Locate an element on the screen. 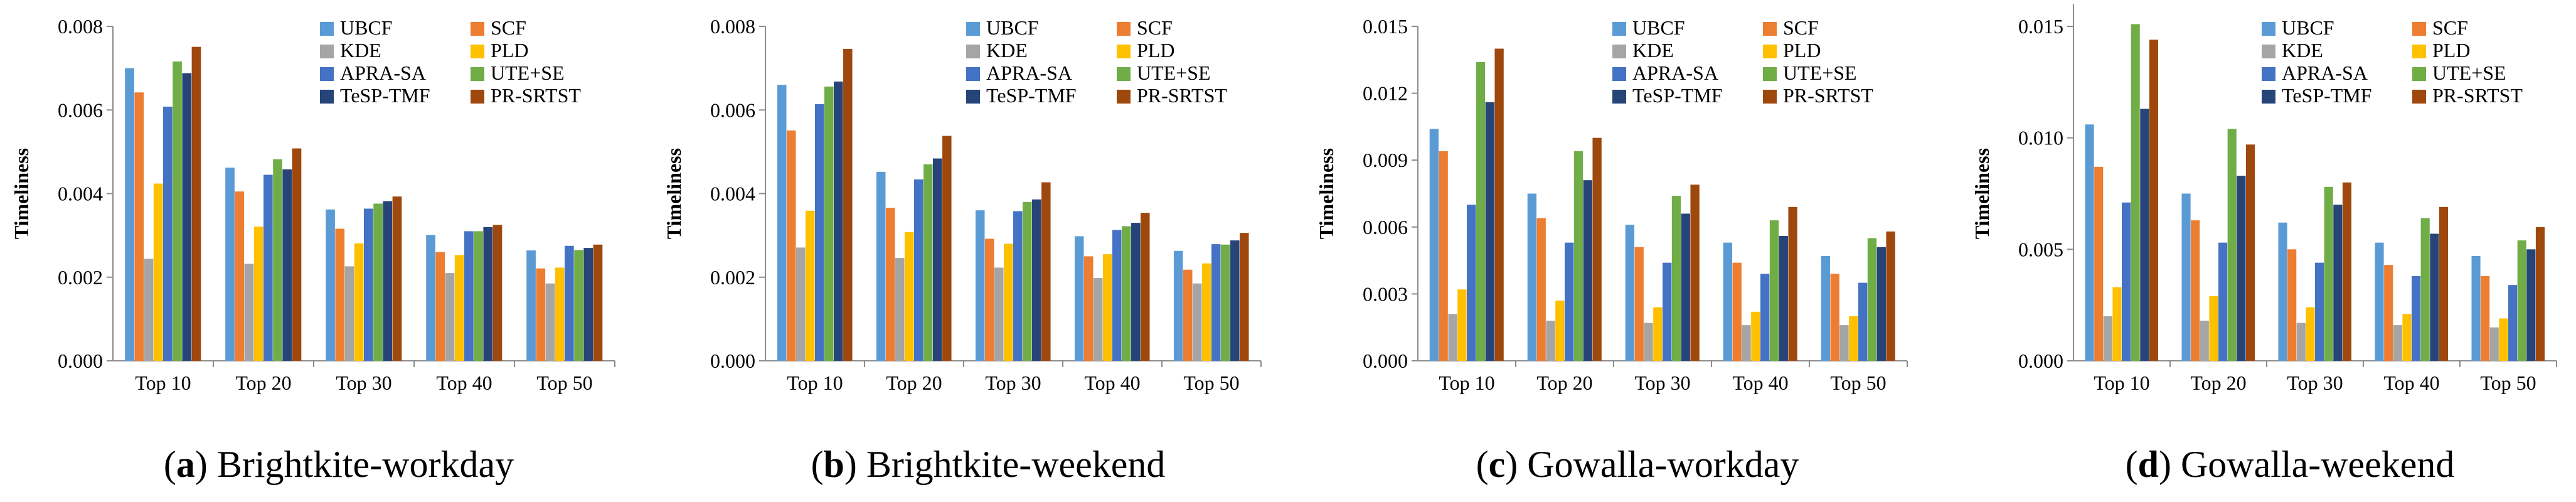 The height and width of the screenshot is (502, 2576). legend-label: PLD is located at coordinates (1155, 50).